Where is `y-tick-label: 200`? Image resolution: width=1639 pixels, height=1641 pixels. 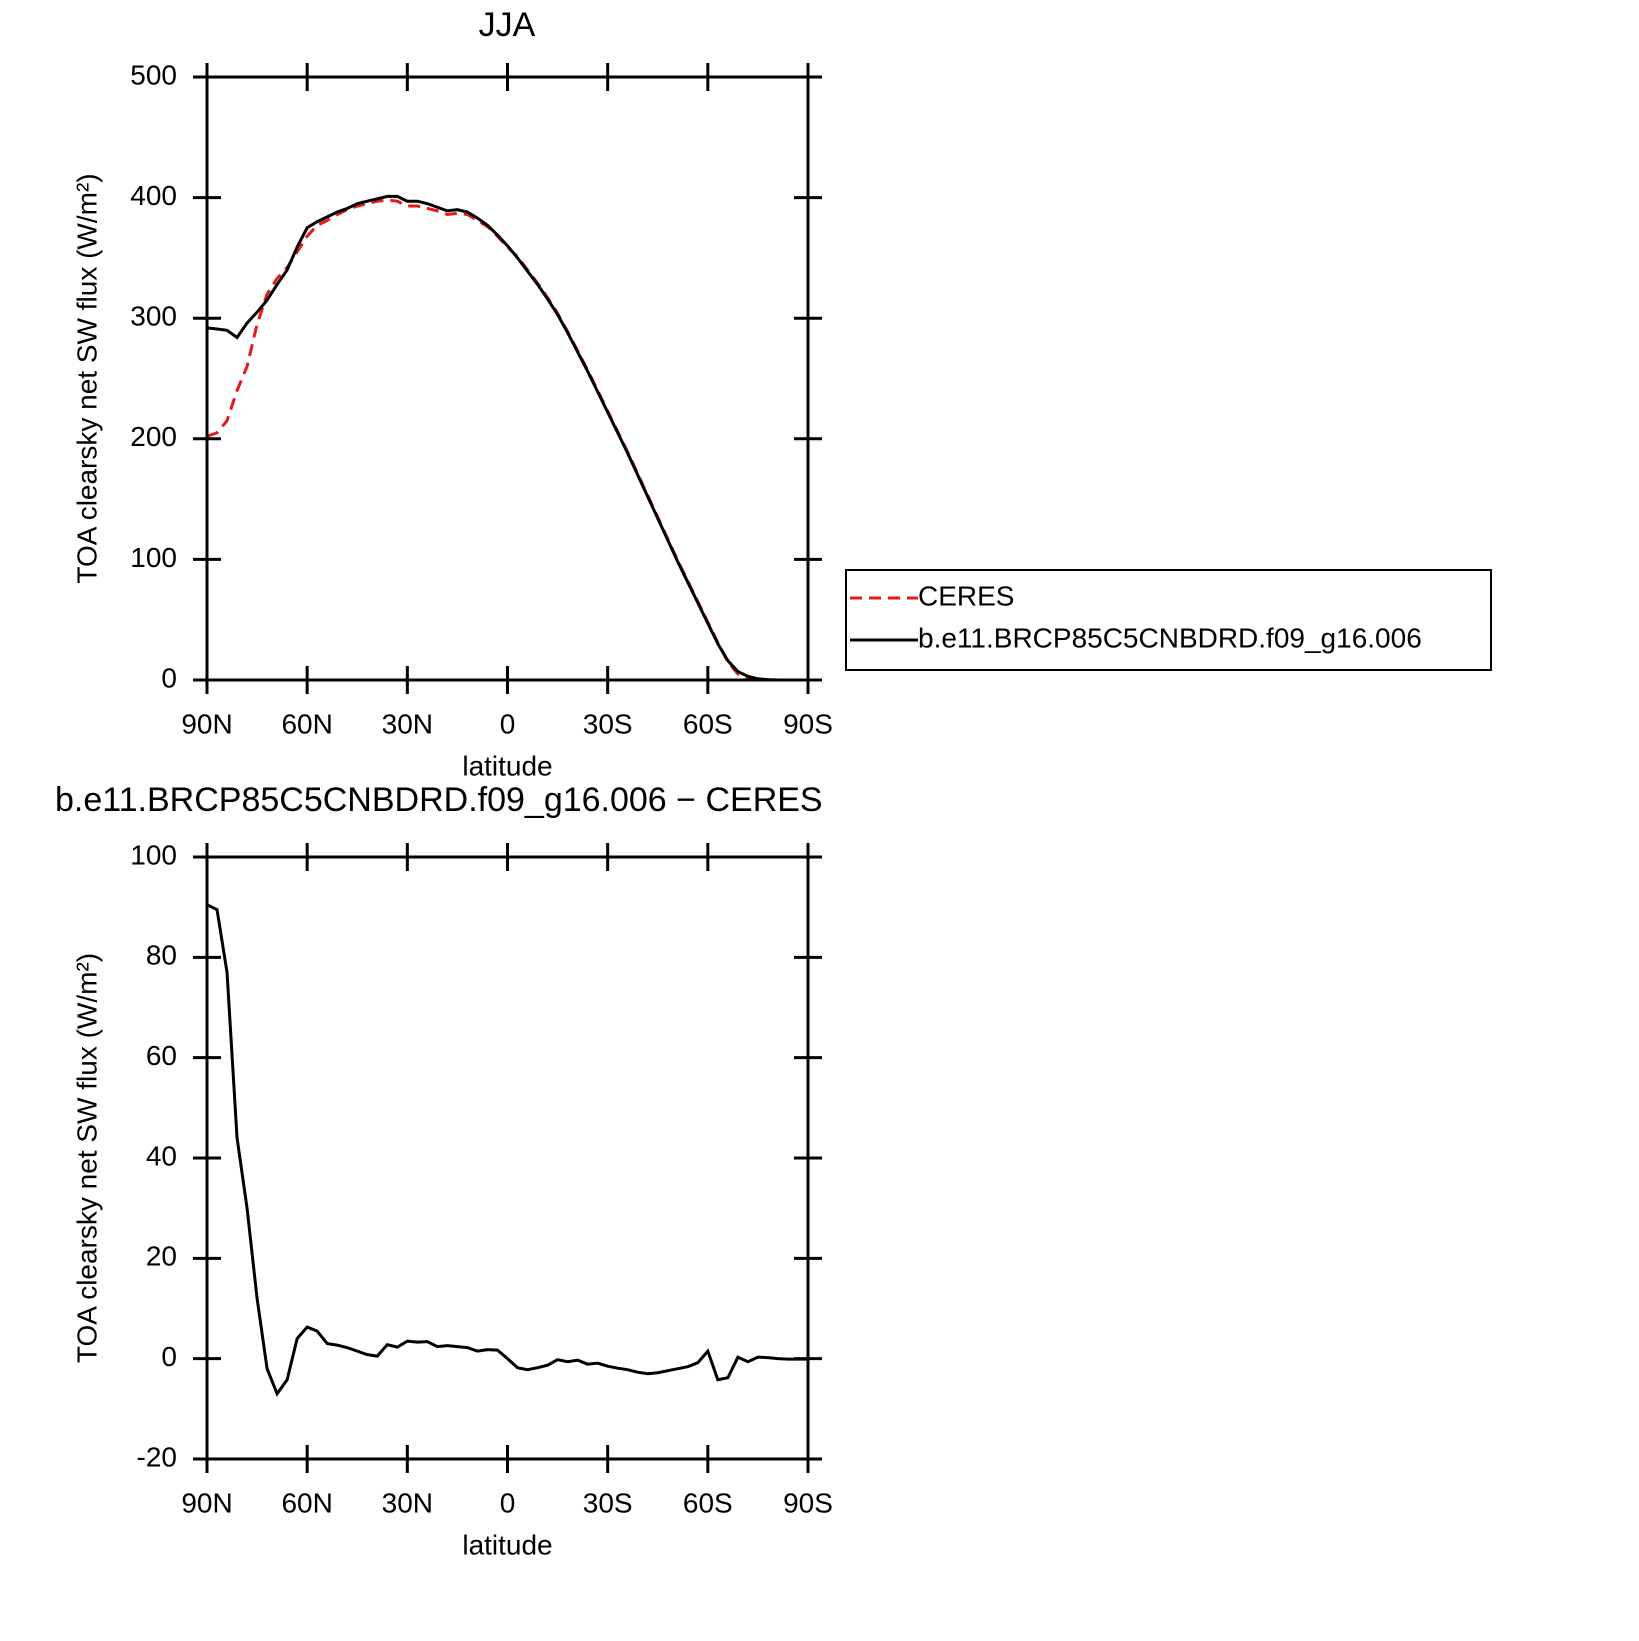
y-tick-label: 200 is located at coordinates (153, 436).